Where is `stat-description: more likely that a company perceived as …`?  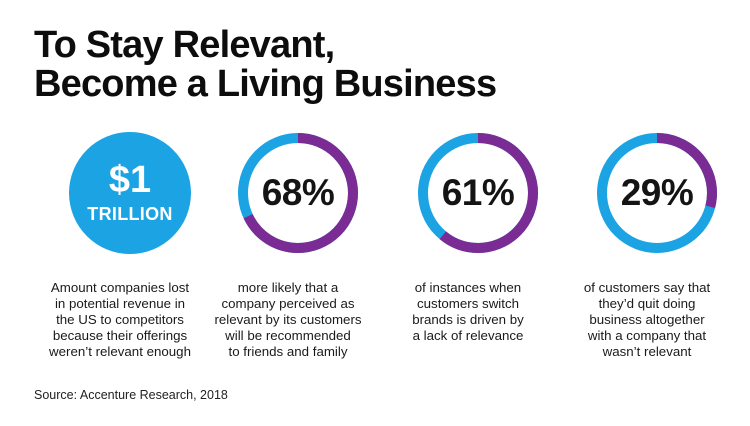
stat-description: more likely that a company perceived as … is located at coordinates (288, 320).